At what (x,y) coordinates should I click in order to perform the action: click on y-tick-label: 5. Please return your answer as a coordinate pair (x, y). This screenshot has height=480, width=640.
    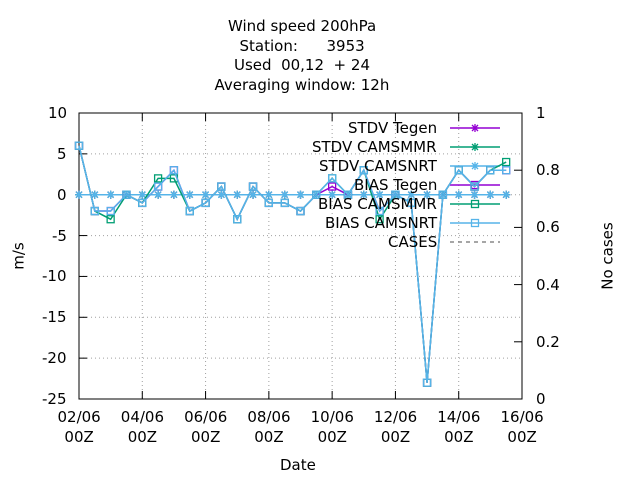
    Looking at the image, I should click on (62, 153).